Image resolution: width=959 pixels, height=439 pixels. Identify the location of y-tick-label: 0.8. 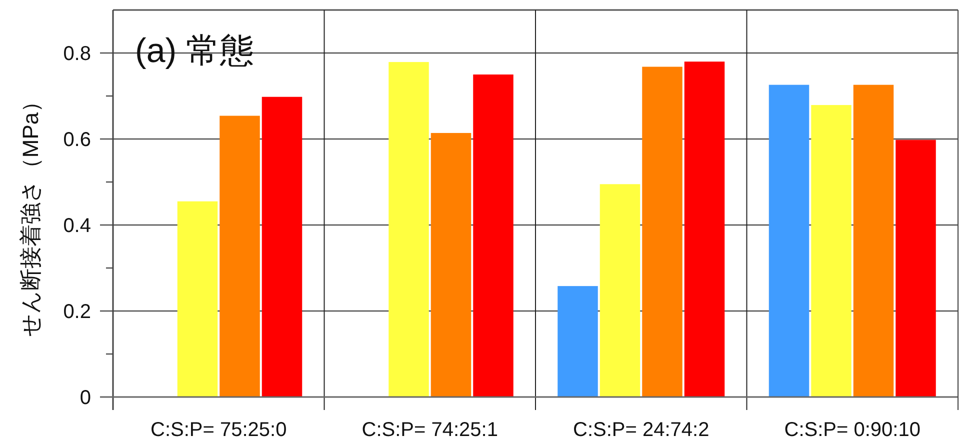
(77, 54).